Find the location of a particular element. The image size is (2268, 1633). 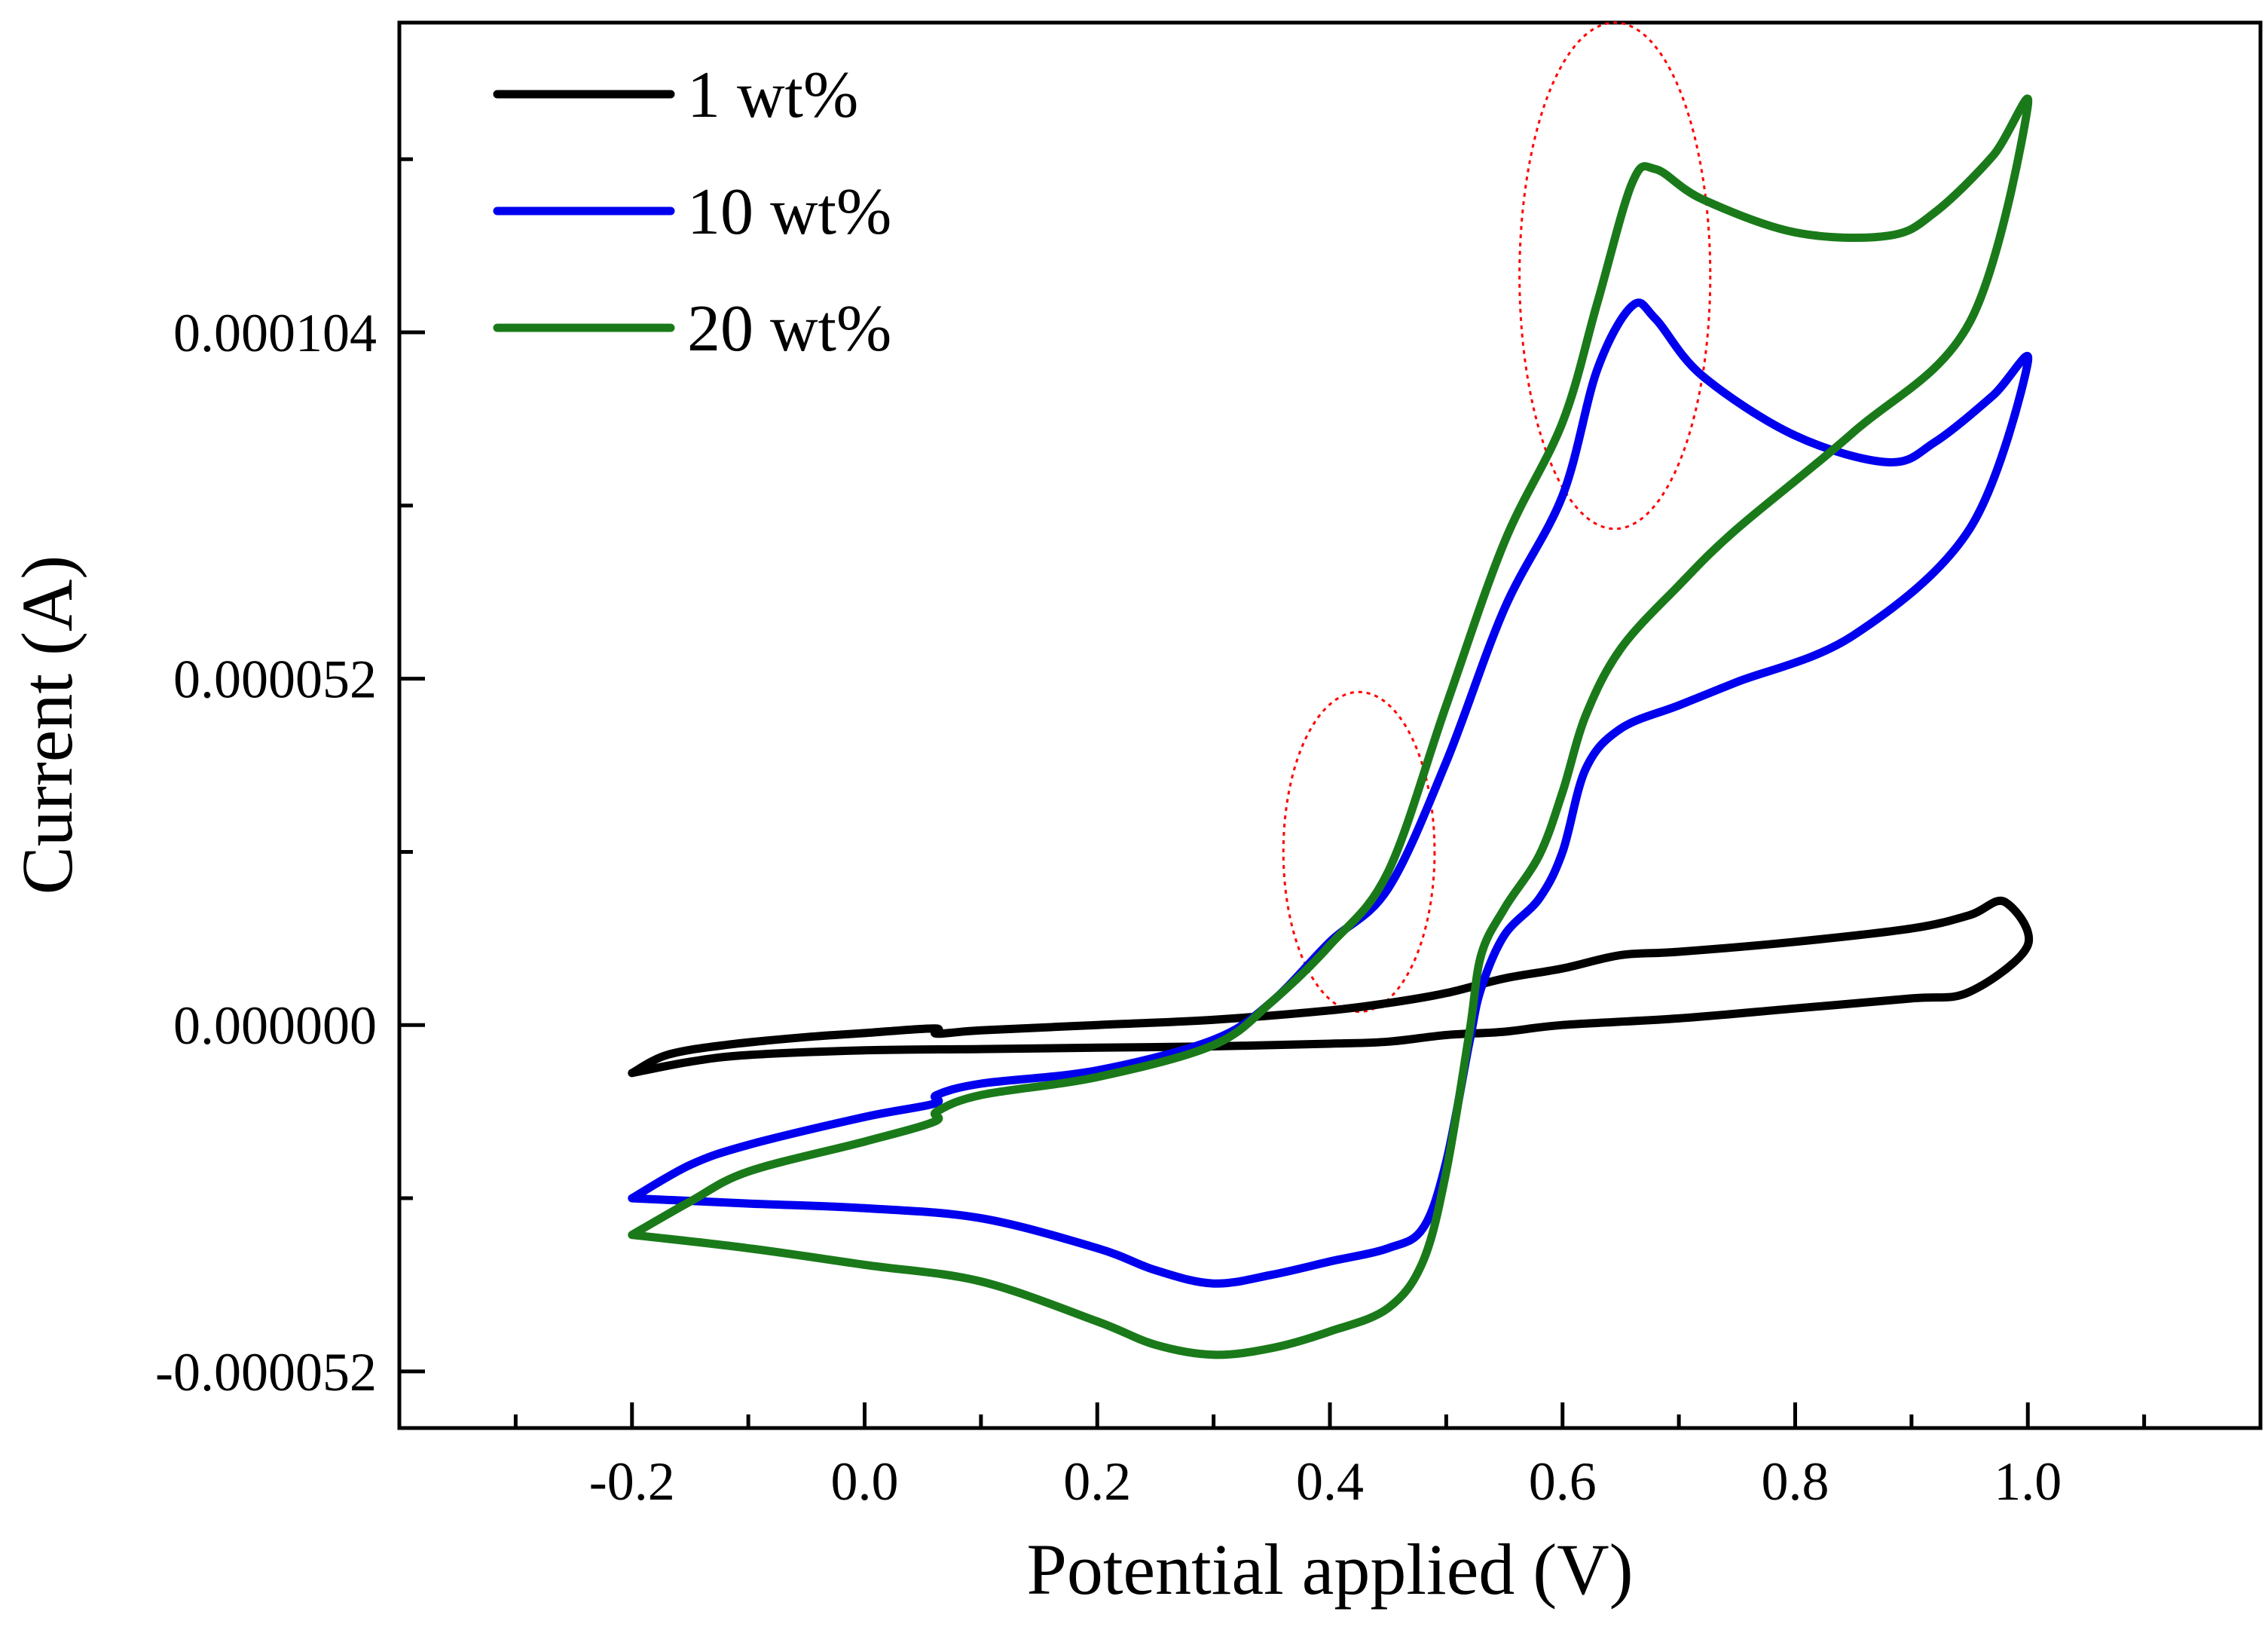

legend: 1 wt% 10 wt% 20 wt% is located at coordinates (692, 212).